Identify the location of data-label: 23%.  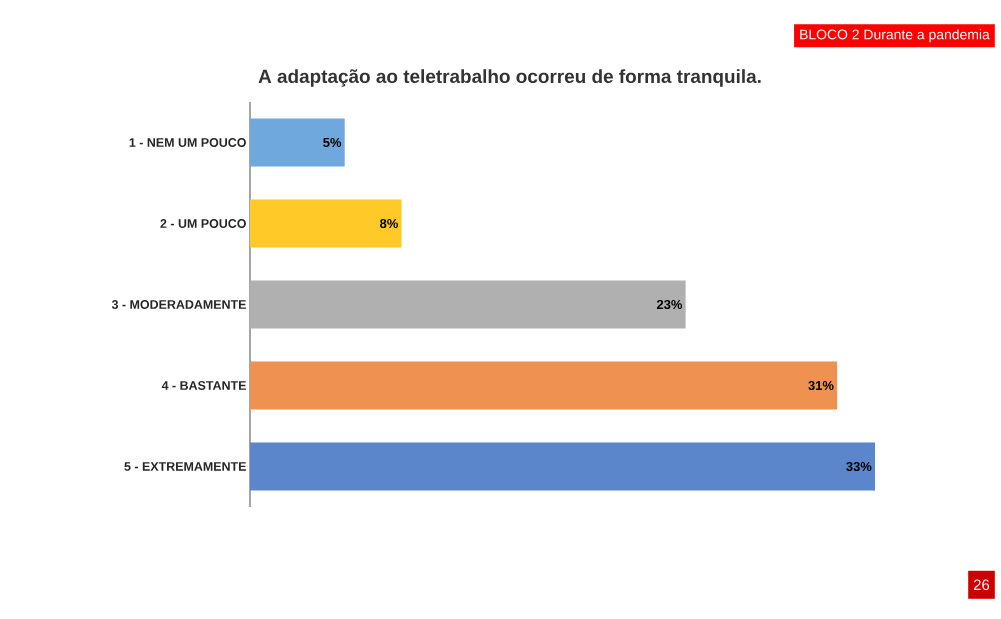
(669, 304).